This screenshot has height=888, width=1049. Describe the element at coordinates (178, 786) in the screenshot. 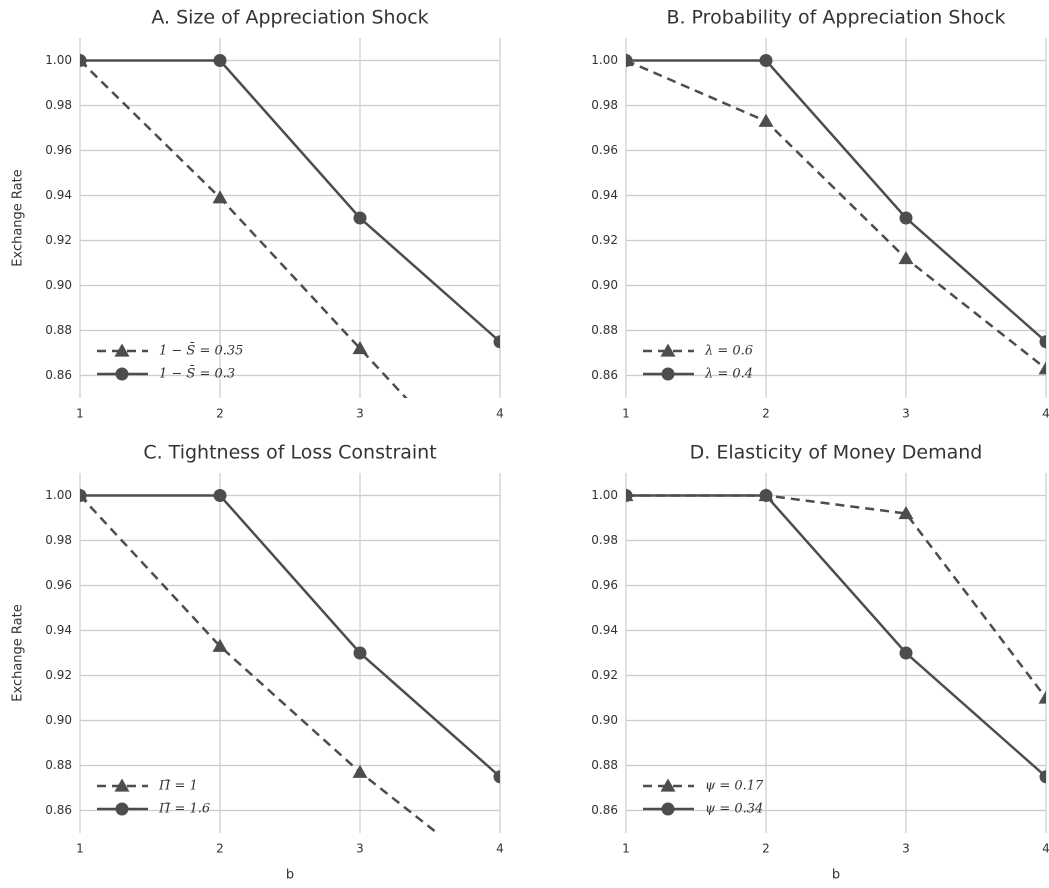

I see `legend-label: Π̄ = 1` at that location.